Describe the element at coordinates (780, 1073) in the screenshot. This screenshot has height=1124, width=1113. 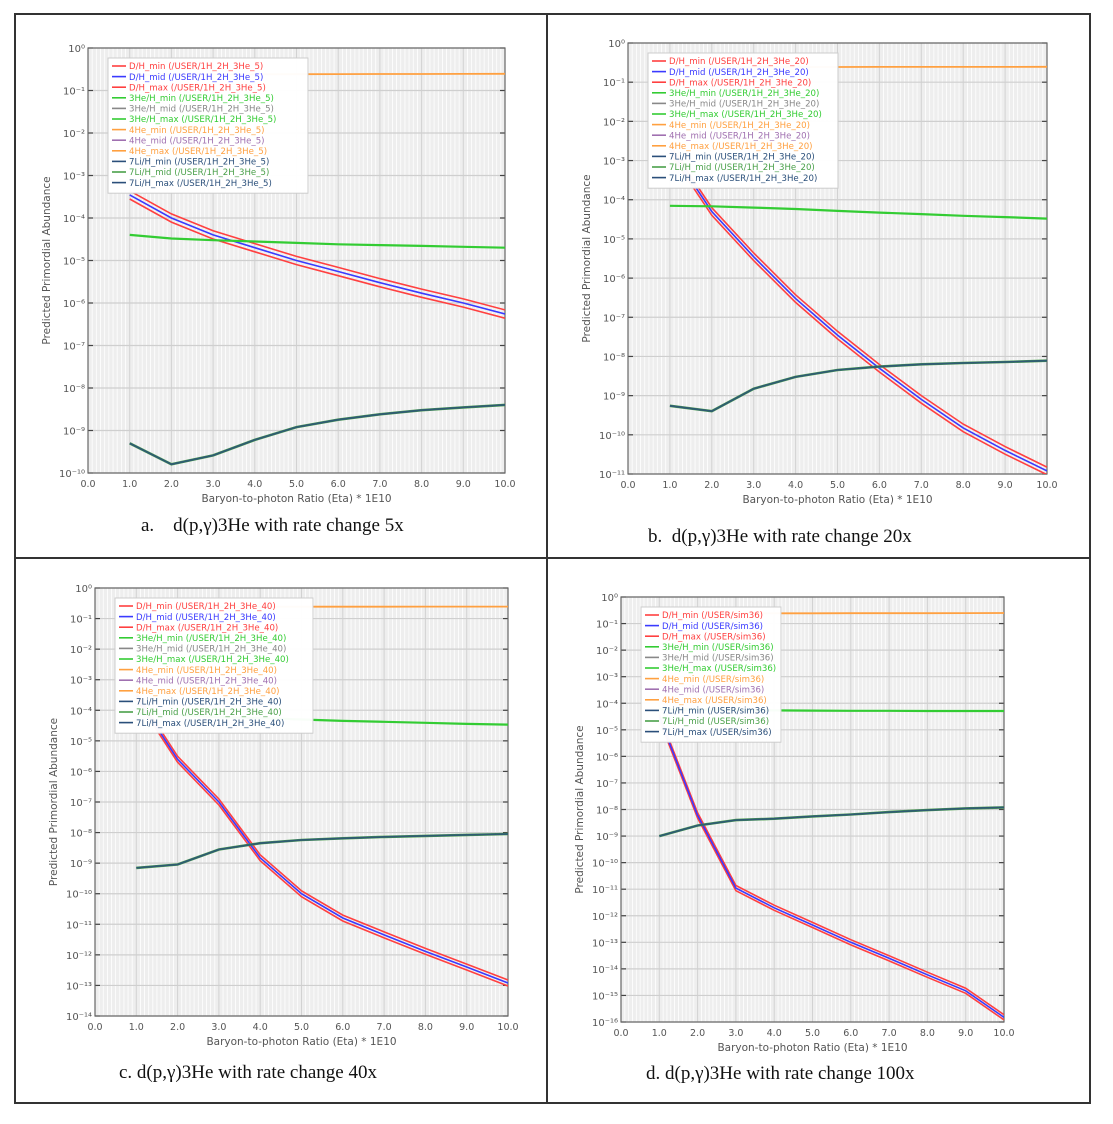
I see `caption-d: d. d(p,γ)3He with rate change 100x` at that location.